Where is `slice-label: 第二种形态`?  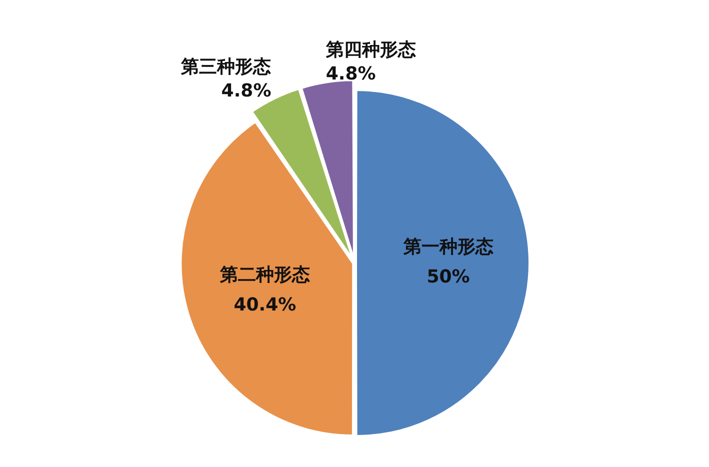
slice-label: 第二种形态 is located at coordinates (264, 275).